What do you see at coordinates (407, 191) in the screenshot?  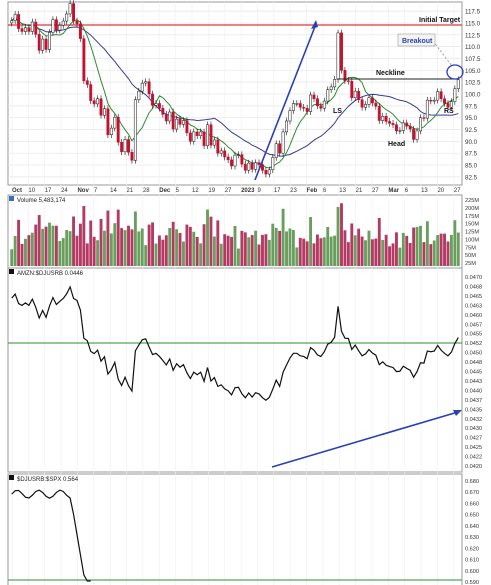 I see `date-tick-label: 6` at bounding box center [407, 191].